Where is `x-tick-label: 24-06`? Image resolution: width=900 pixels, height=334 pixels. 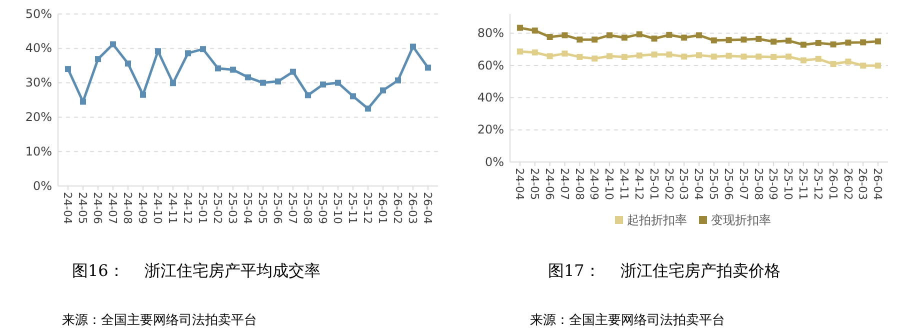
x-tick-label: 24-06 is located at coordinates (549, 184).